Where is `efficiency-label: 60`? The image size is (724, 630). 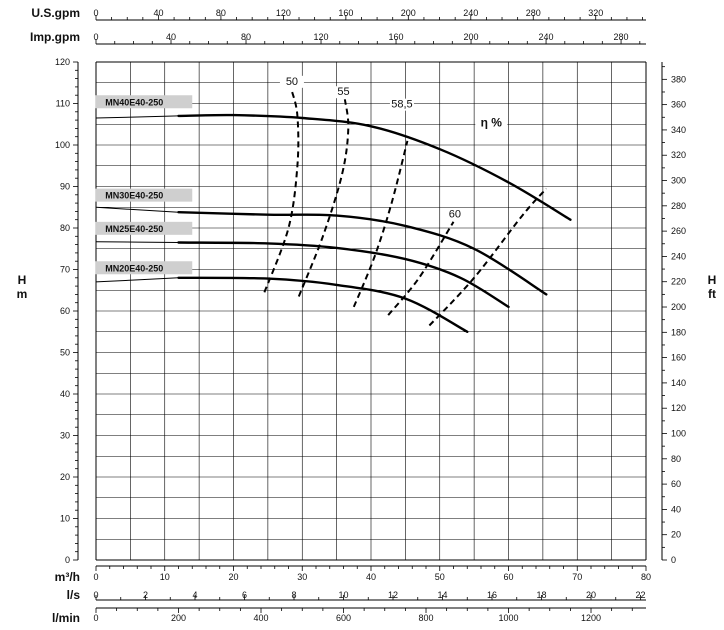
efficiency-label: 60 is located at coordinates (455, 215).